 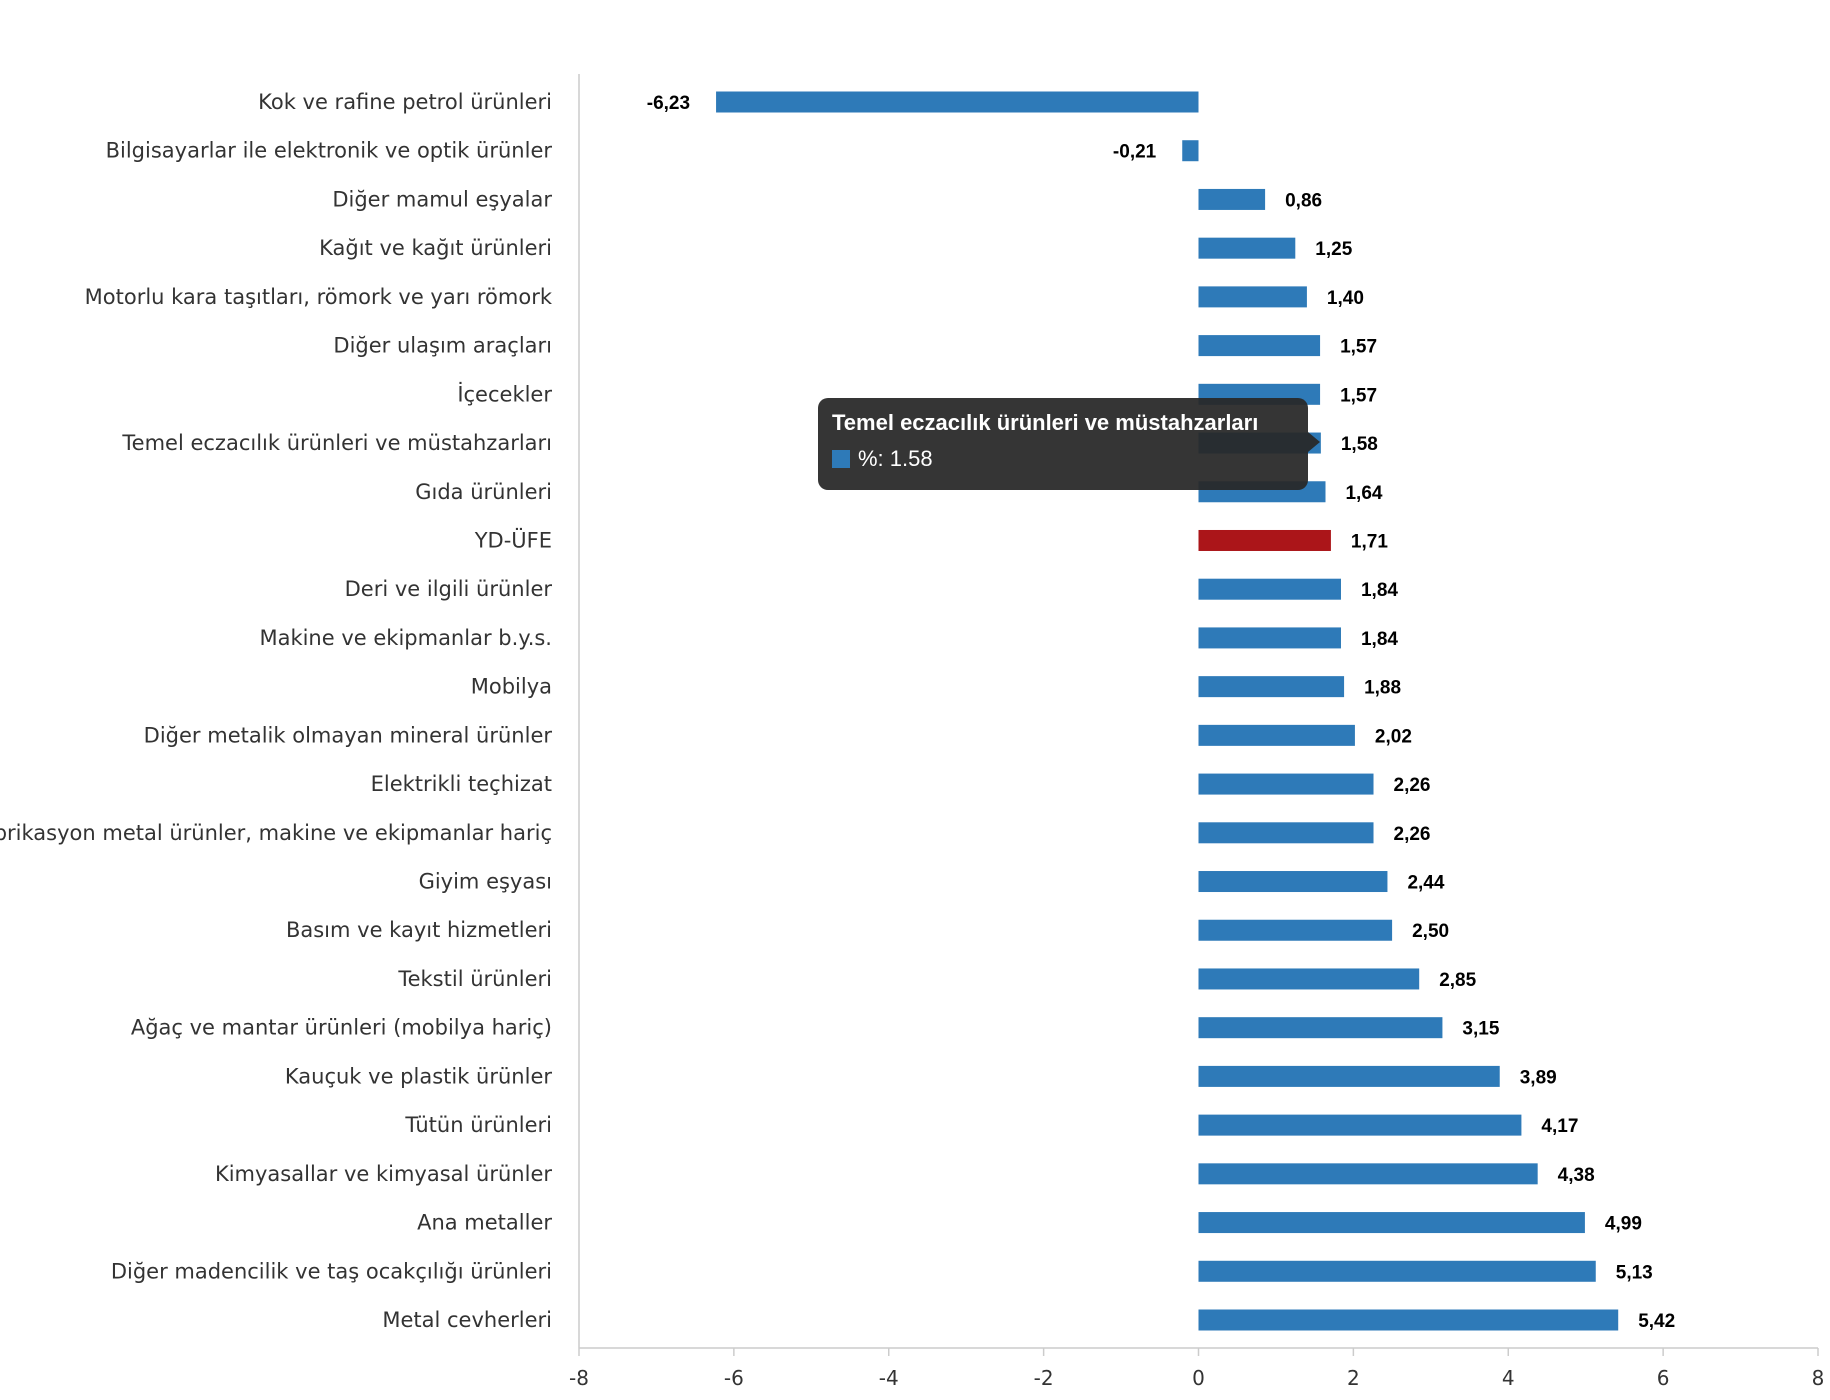 I want to click on x-tick-label: 4, so click(x=1508, y=1378).